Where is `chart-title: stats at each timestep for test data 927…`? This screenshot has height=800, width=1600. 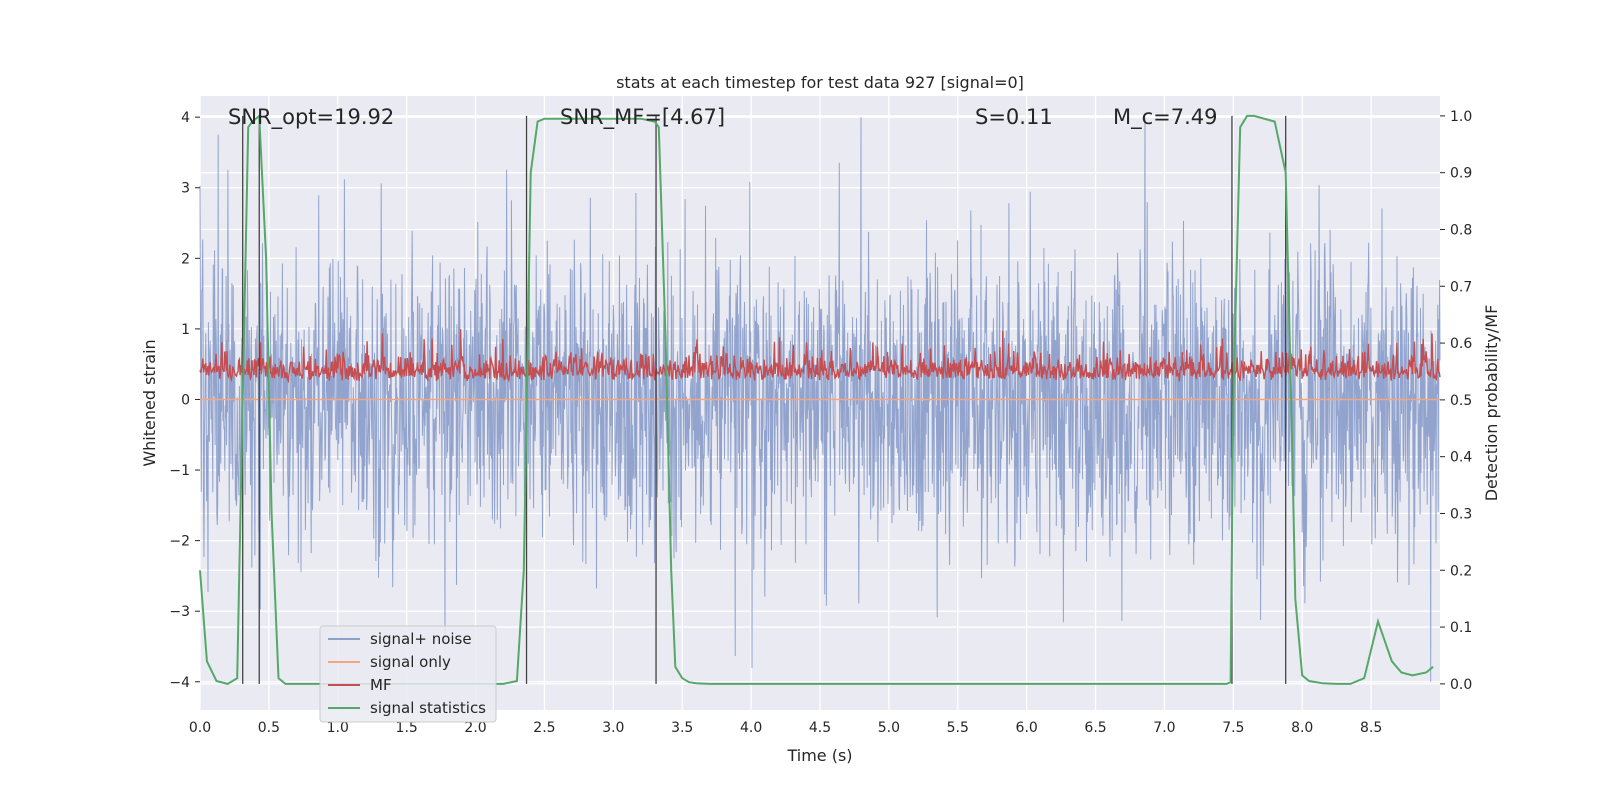 chart-title: stats at each timestep for test data 927… is located at coordinates (820, 82).